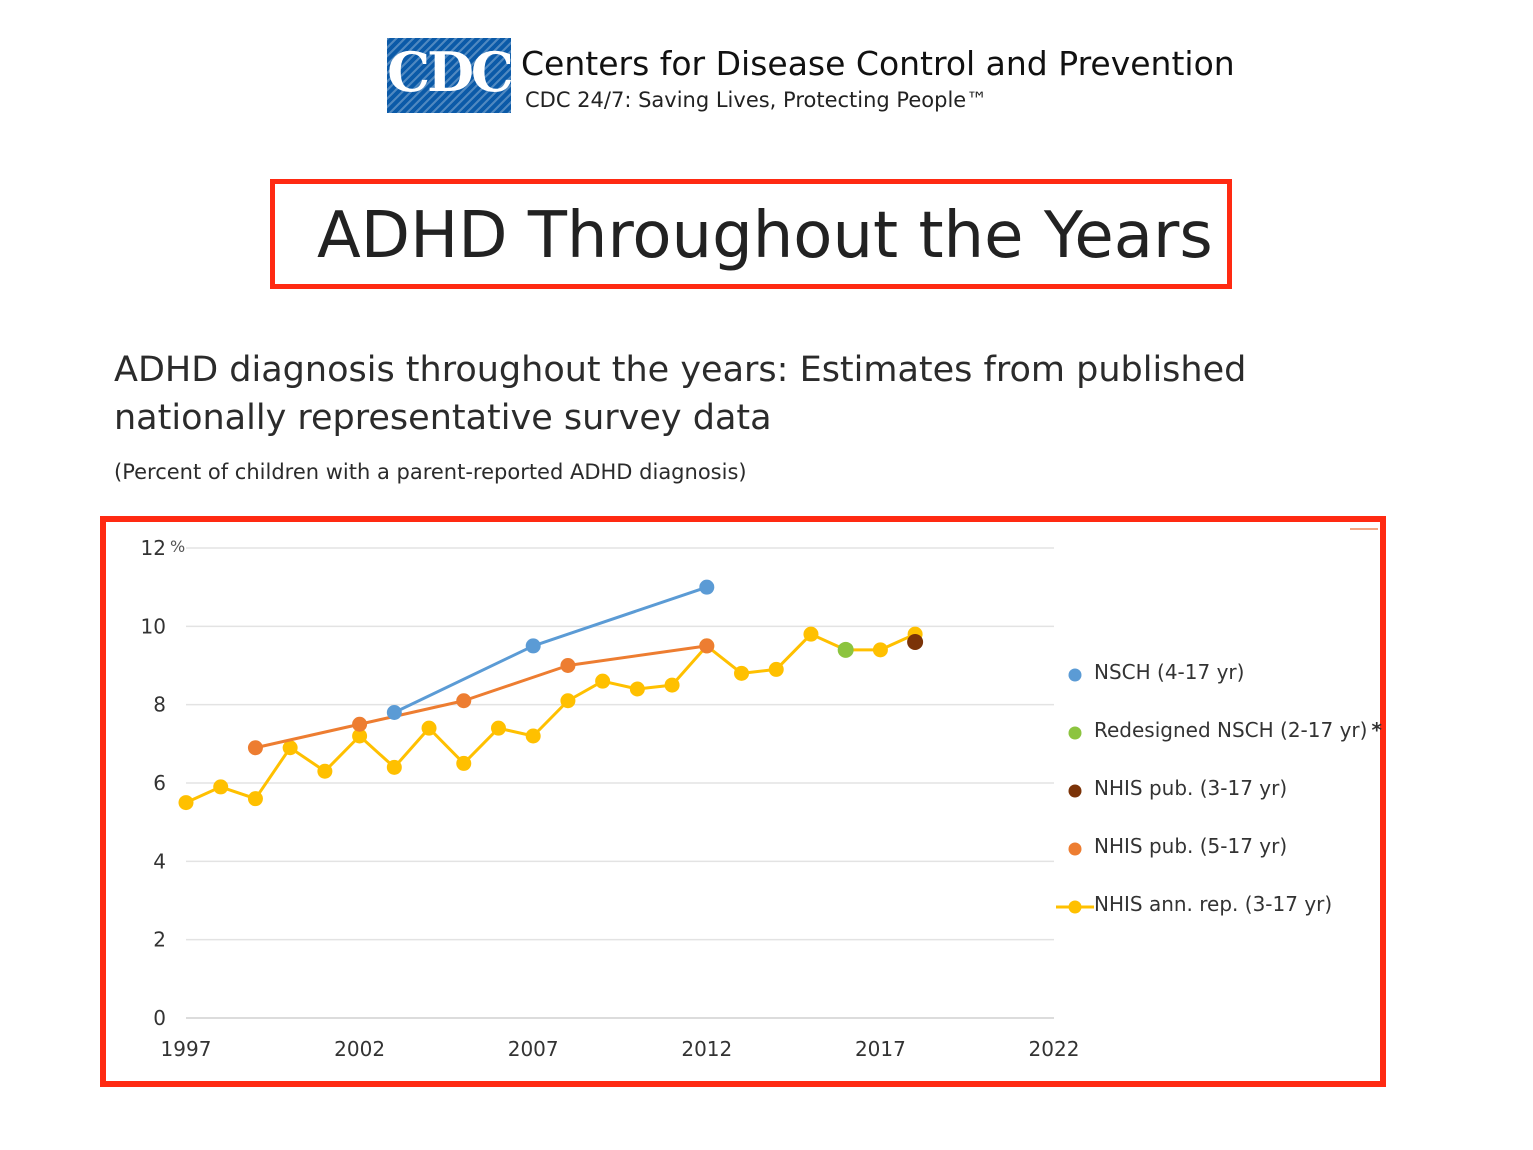 The height and width of the screenshot is (1150, 1533). What do you see at coordinates (177, 546) in the screenshot?
I see `y-unit-label: %` at bounding box center [177, 546].